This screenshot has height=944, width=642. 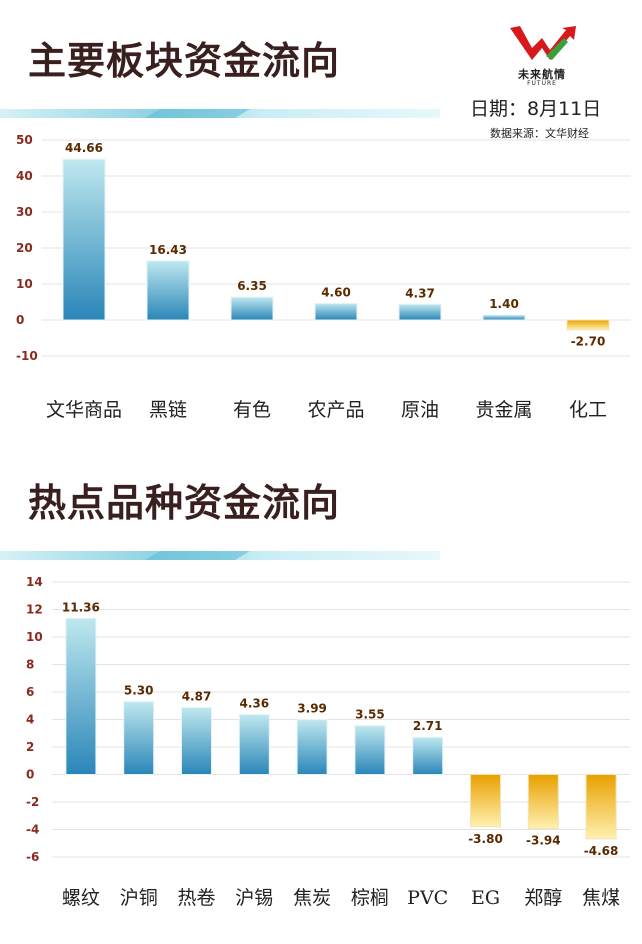 I want to click on brand-logo: 未来航情 FUTURE, so click(x=542, y=58).